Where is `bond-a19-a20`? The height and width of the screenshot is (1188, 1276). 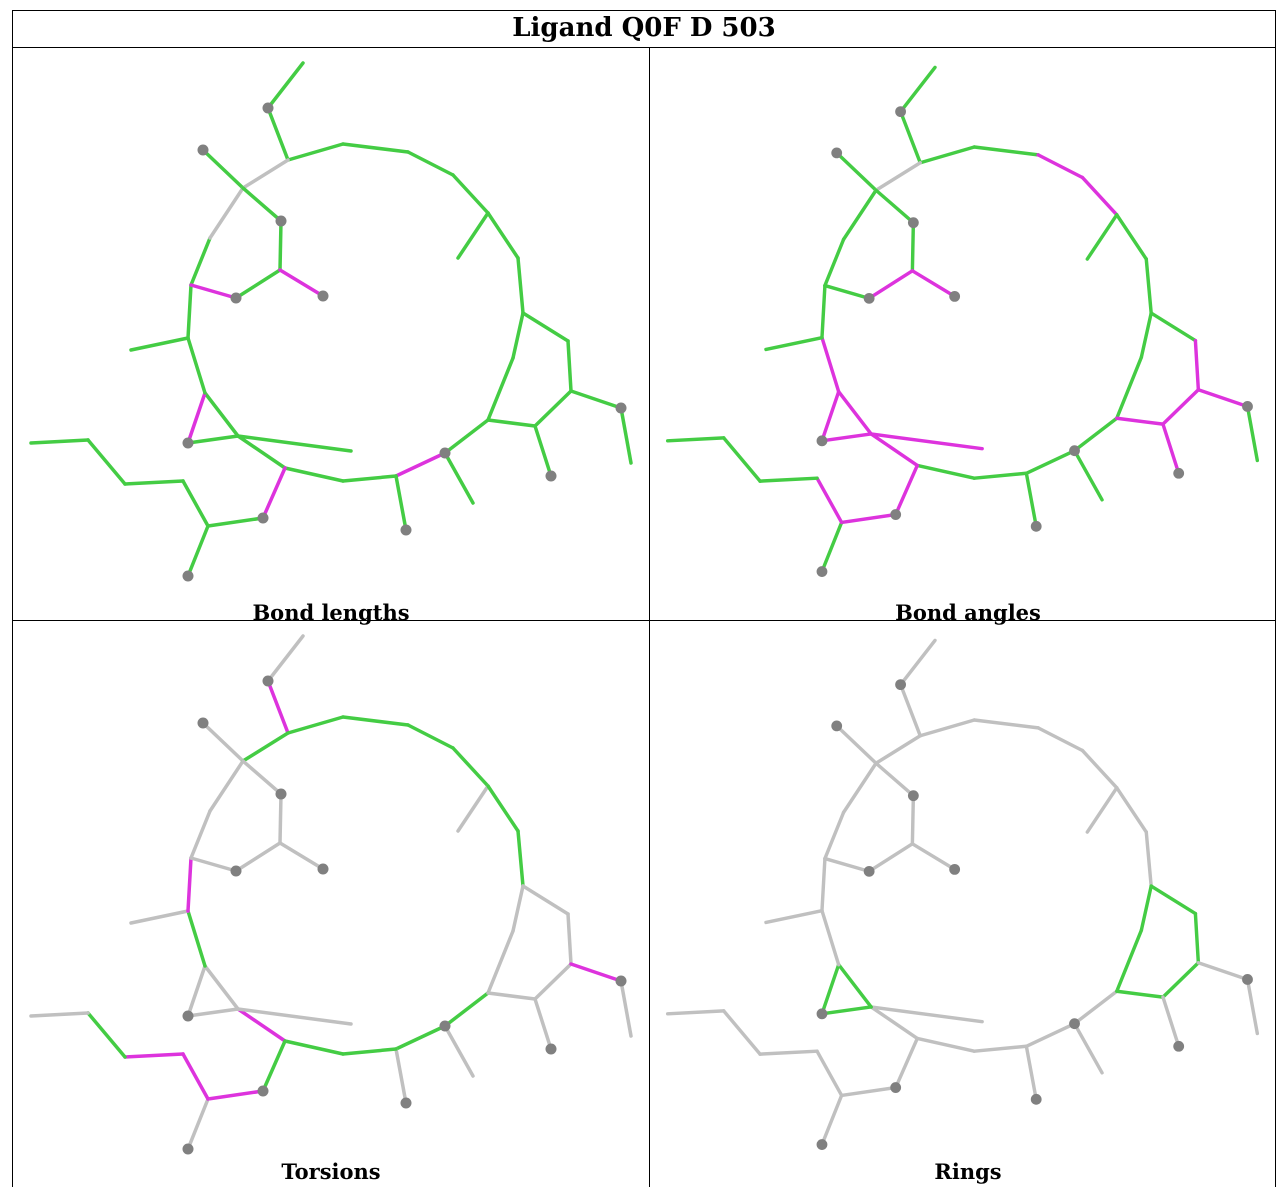
bond-a19-a20 is located at coordinates (200, 834).